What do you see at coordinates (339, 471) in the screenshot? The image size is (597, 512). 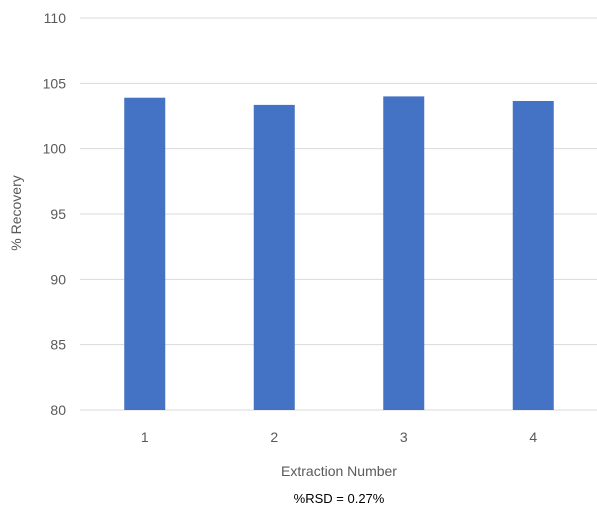 I see `x-axis-title: Extraction Number` at bounding box center [339, 471].